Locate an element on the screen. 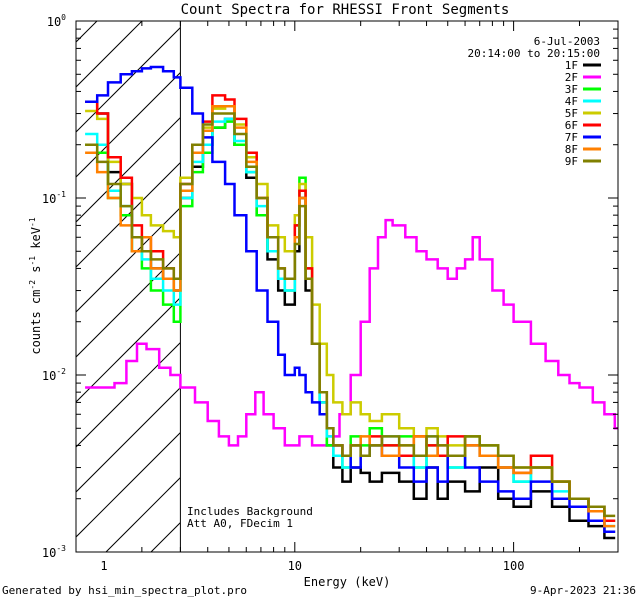  legend-label-8F: 8F is located at coordinates (571, 149).